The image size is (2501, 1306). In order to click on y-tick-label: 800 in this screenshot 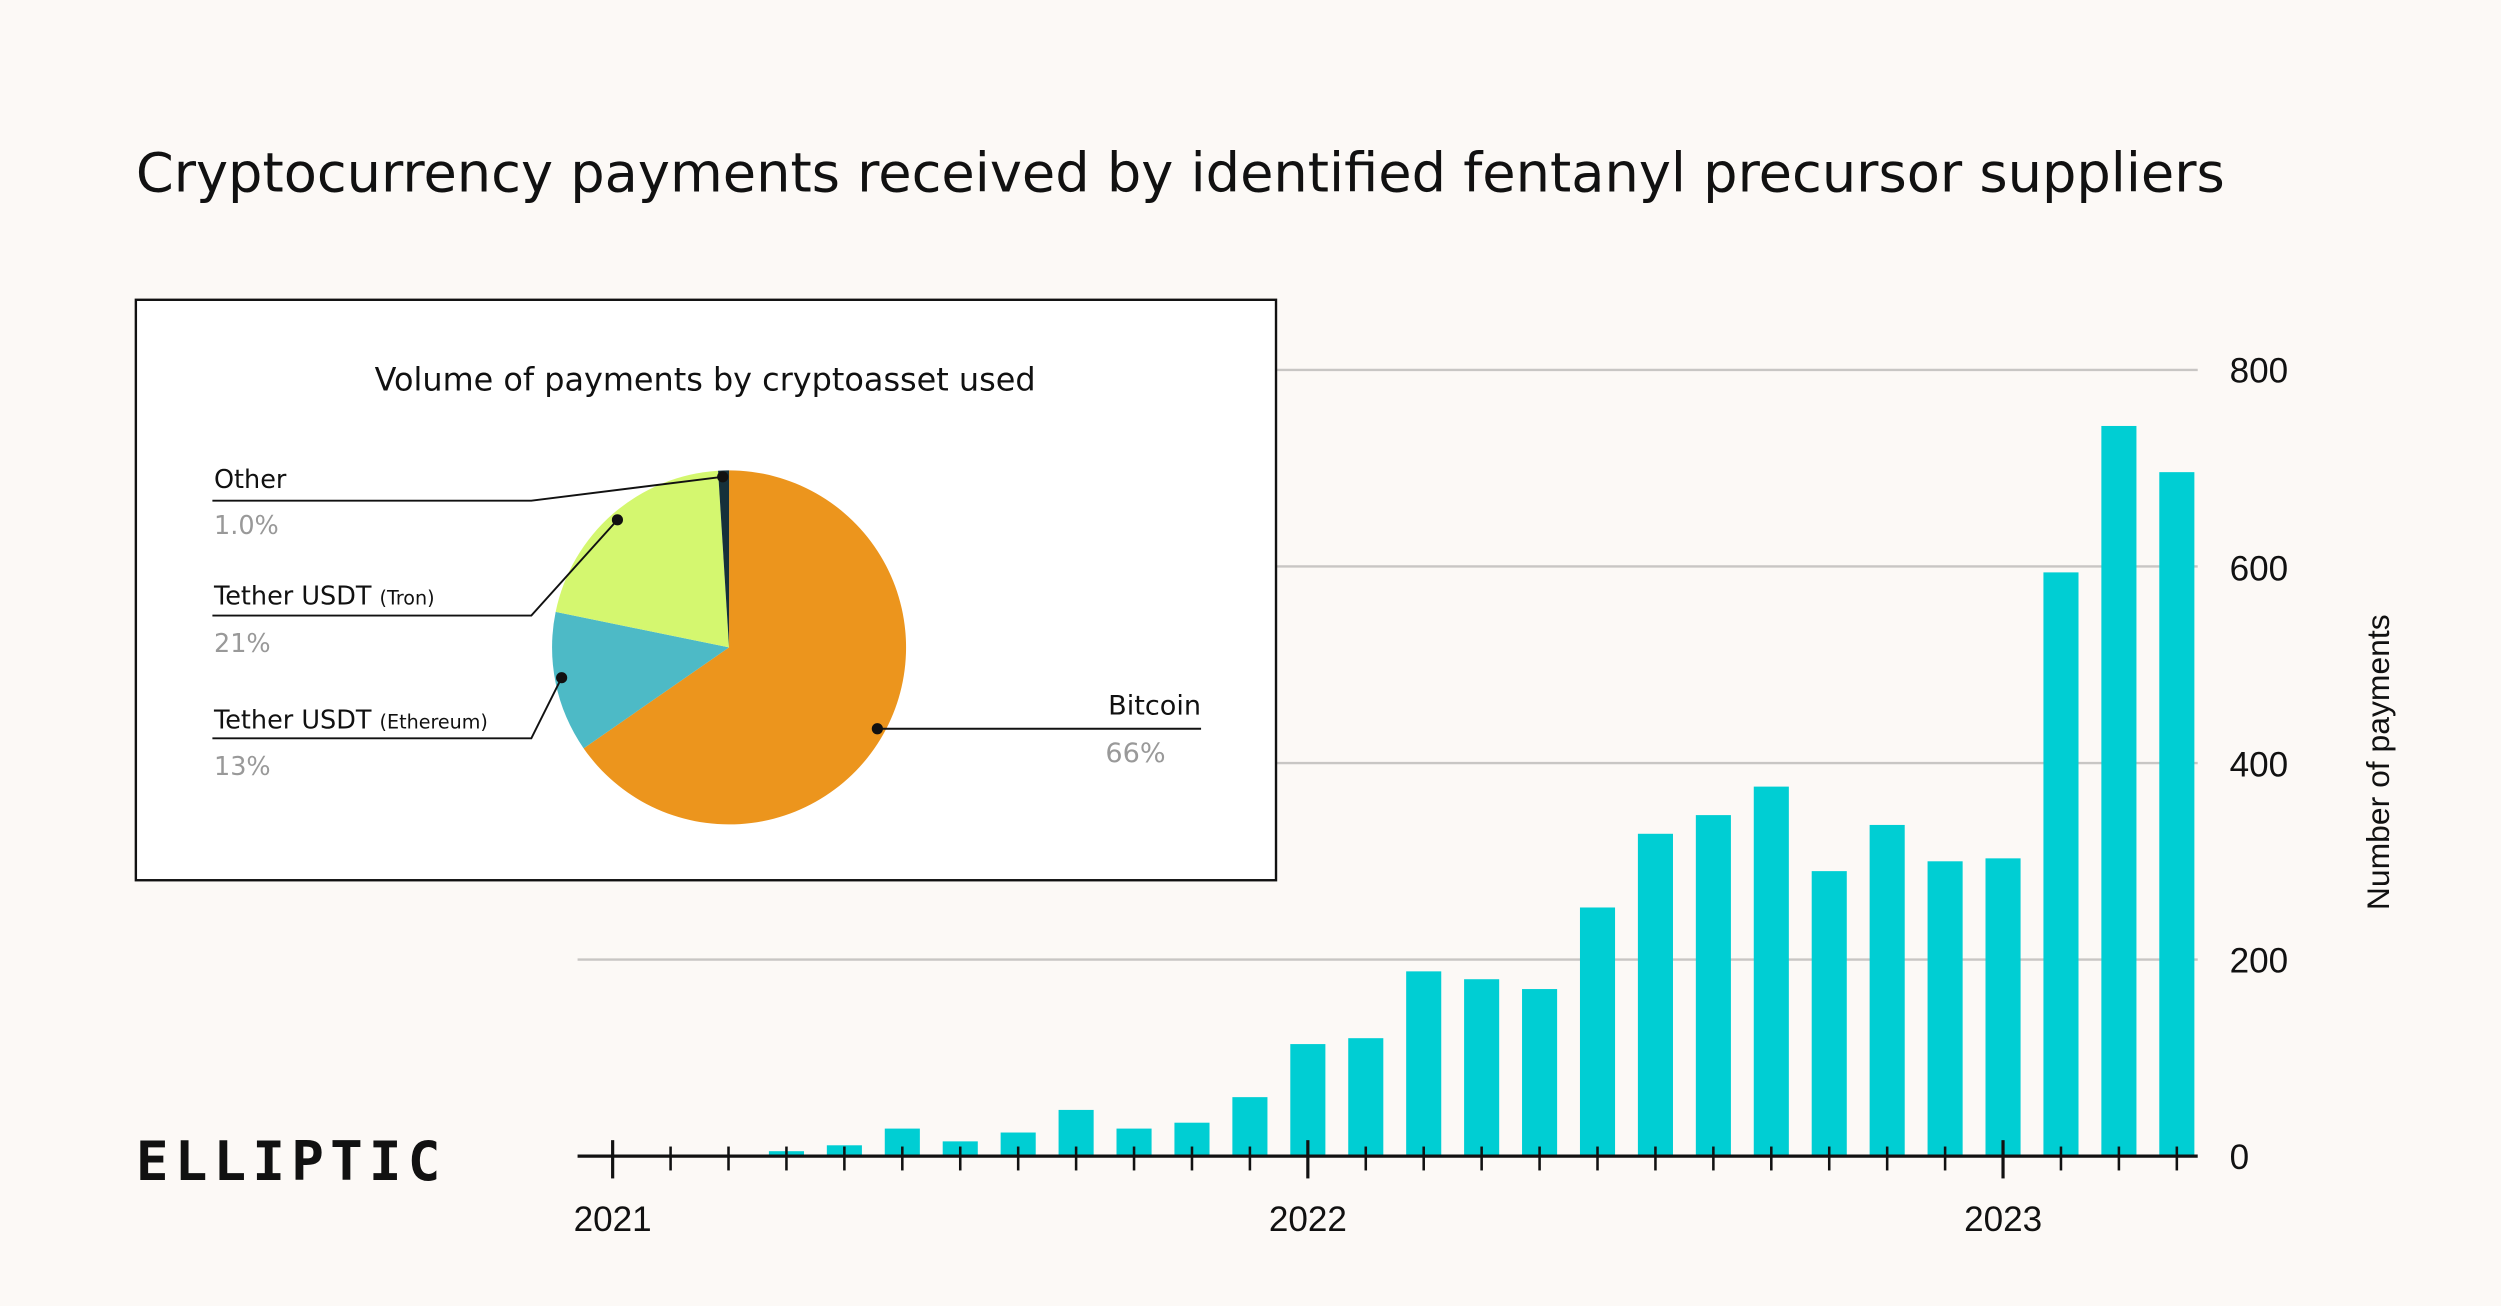, I will do `click(2259, 371)`.